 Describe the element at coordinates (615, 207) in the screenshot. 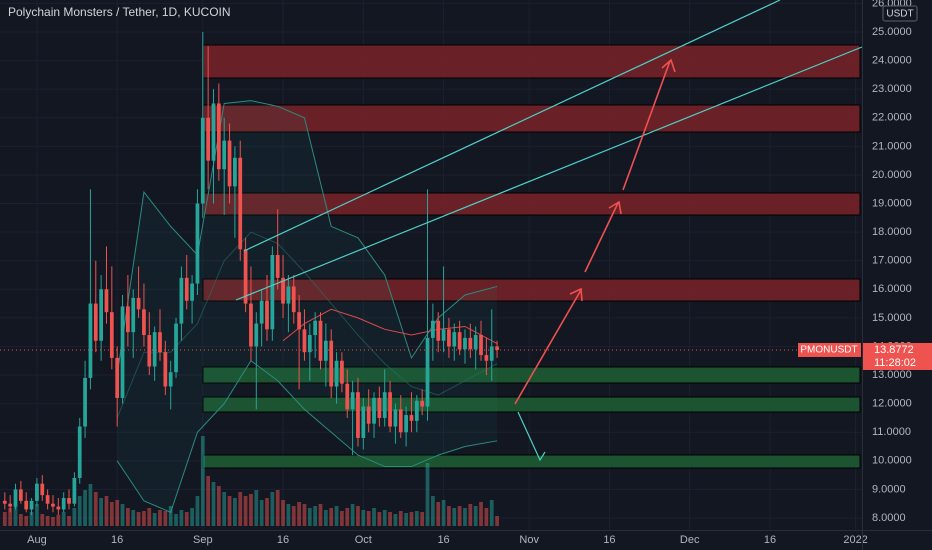

I see `arrow-head` at that location.